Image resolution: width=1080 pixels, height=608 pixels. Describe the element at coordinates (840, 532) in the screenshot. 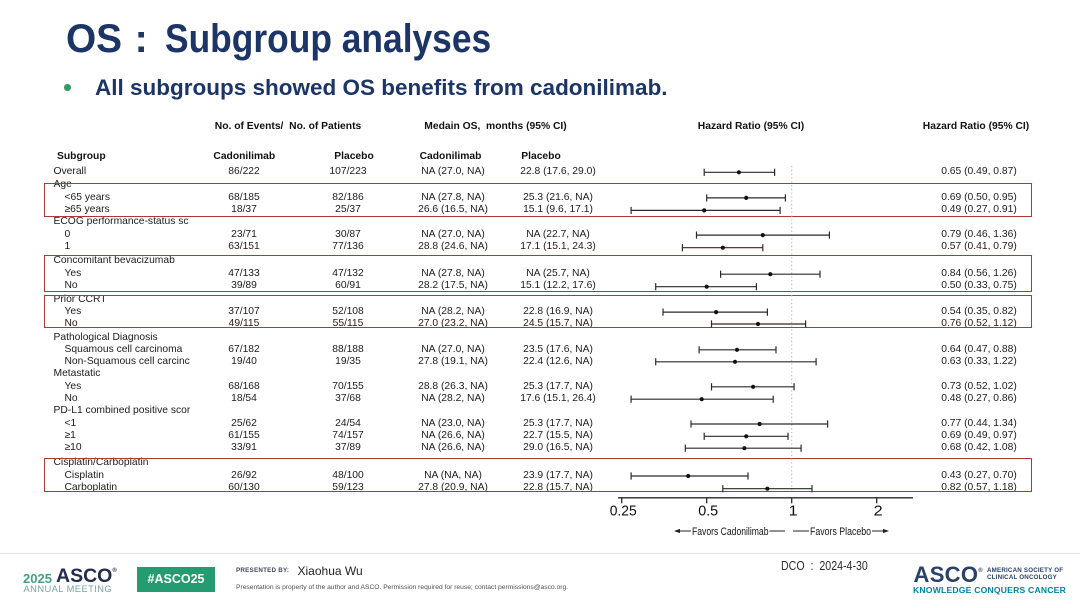

I see `svg-text: Favors Placebo` at that location.